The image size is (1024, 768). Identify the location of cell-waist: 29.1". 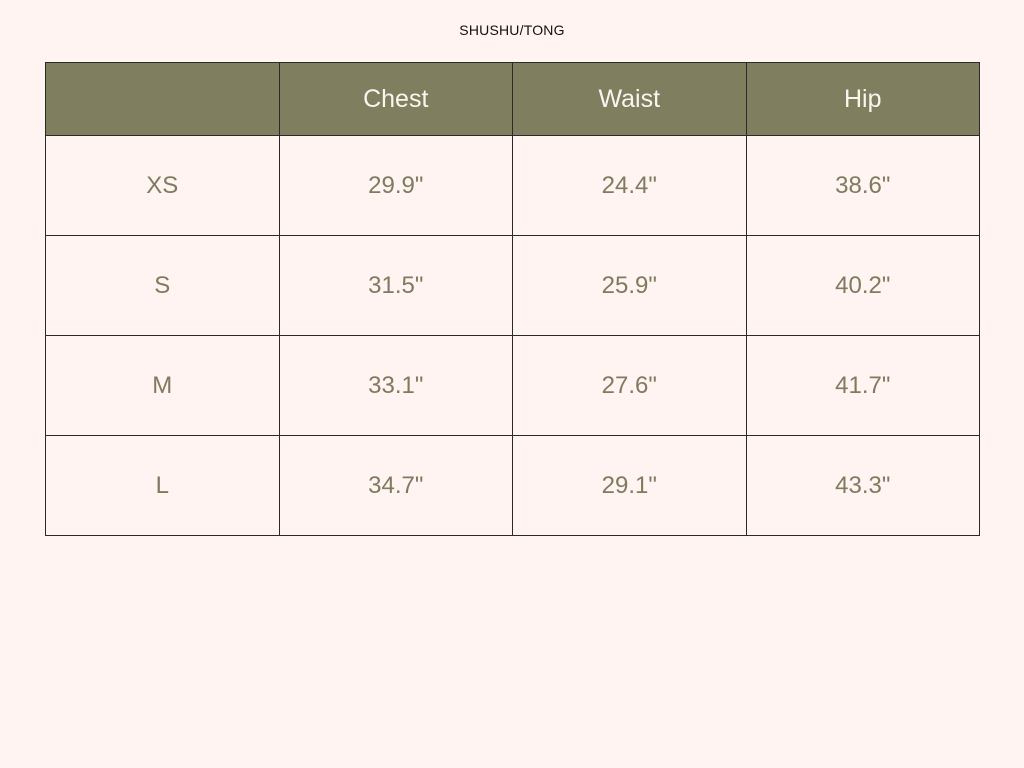
(629, 485).